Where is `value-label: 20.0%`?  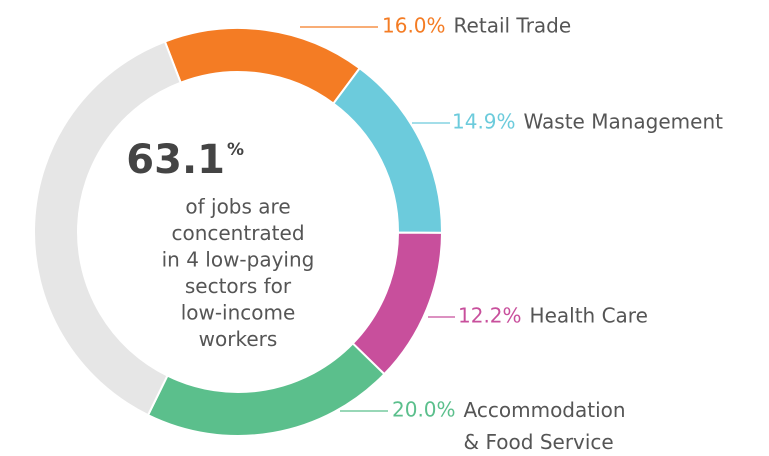 value-label: 20.0% is located at coordinates (424, 410).